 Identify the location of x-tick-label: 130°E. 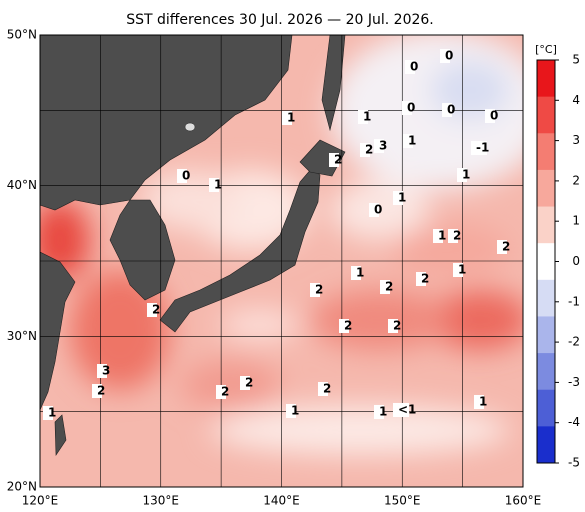
(161, 501).